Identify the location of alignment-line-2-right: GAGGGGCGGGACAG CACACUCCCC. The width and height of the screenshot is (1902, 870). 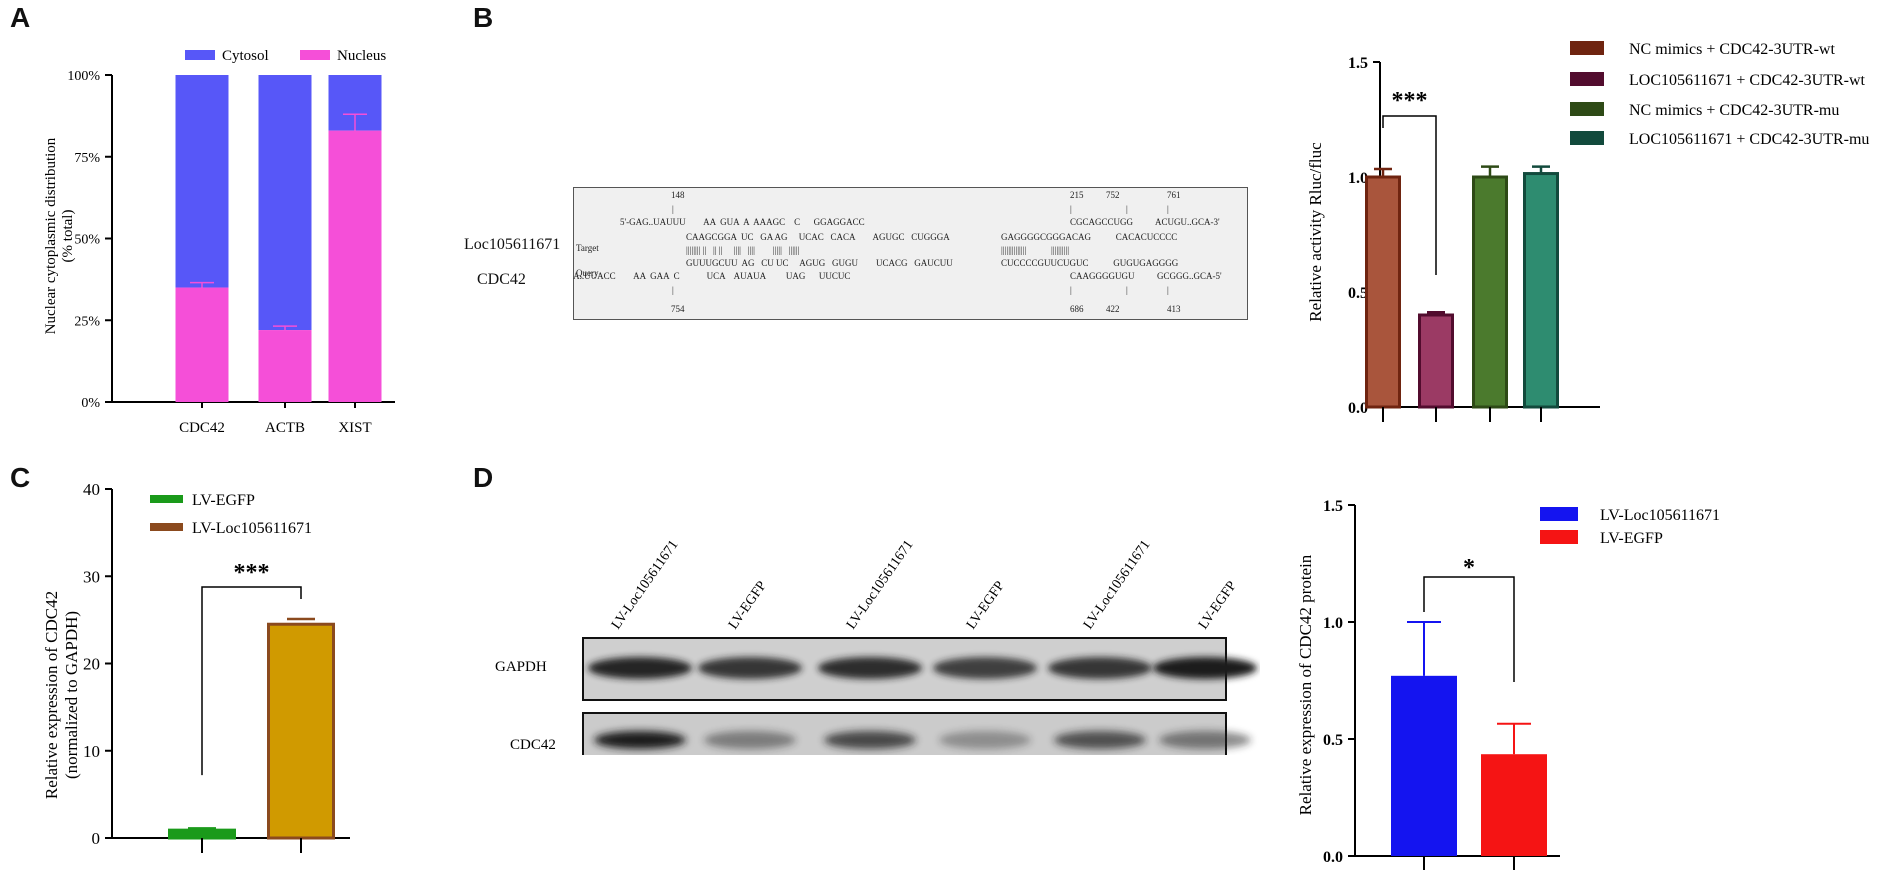
(1089, 237).